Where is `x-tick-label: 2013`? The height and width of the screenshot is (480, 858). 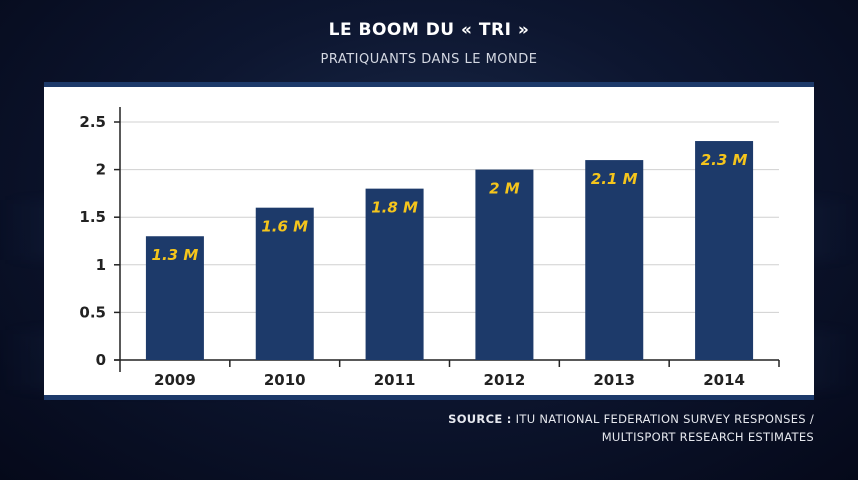
x-tick-label: 2013 is located at coordinates (614, 380).